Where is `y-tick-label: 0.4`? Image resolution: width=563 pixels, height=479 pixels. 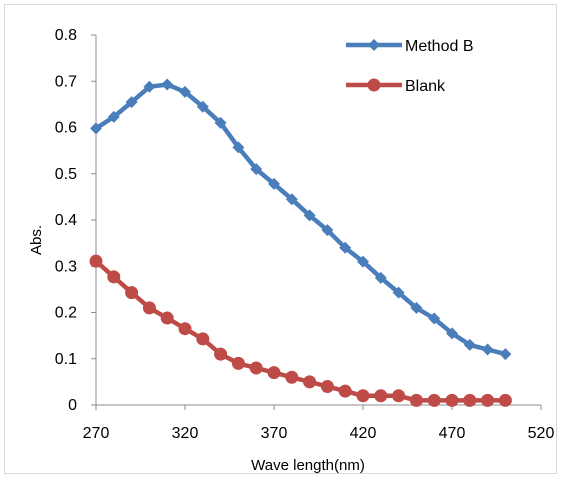
y-tick-label: 0.4 is located at coordinates (66, 220).